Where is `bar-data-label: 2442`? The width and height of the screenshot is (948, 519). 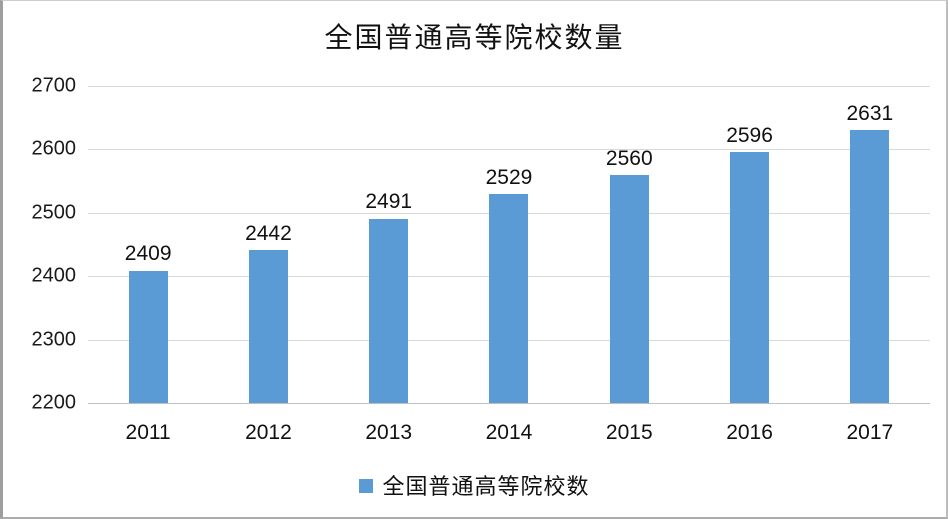 bar-data-label: 2442 is located at coordinates (268, 233).